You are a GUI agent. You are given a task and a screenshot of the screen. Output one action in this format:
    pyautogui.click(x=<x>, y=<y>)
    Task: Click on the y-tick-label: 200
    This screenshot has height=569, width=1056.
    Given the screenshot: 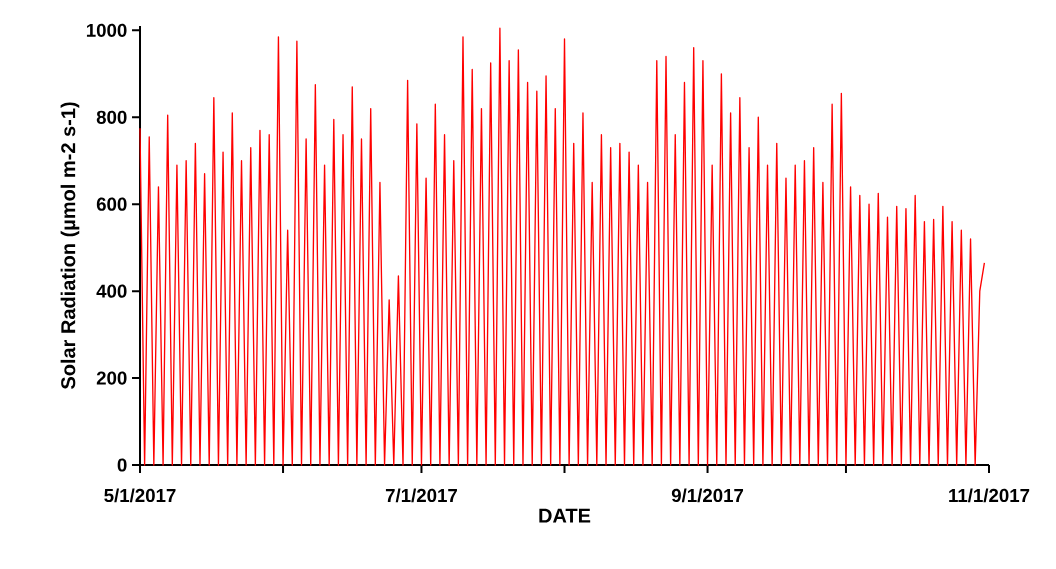 What is the action you would take?
    pyautogui.click(x=111, y=378)
    